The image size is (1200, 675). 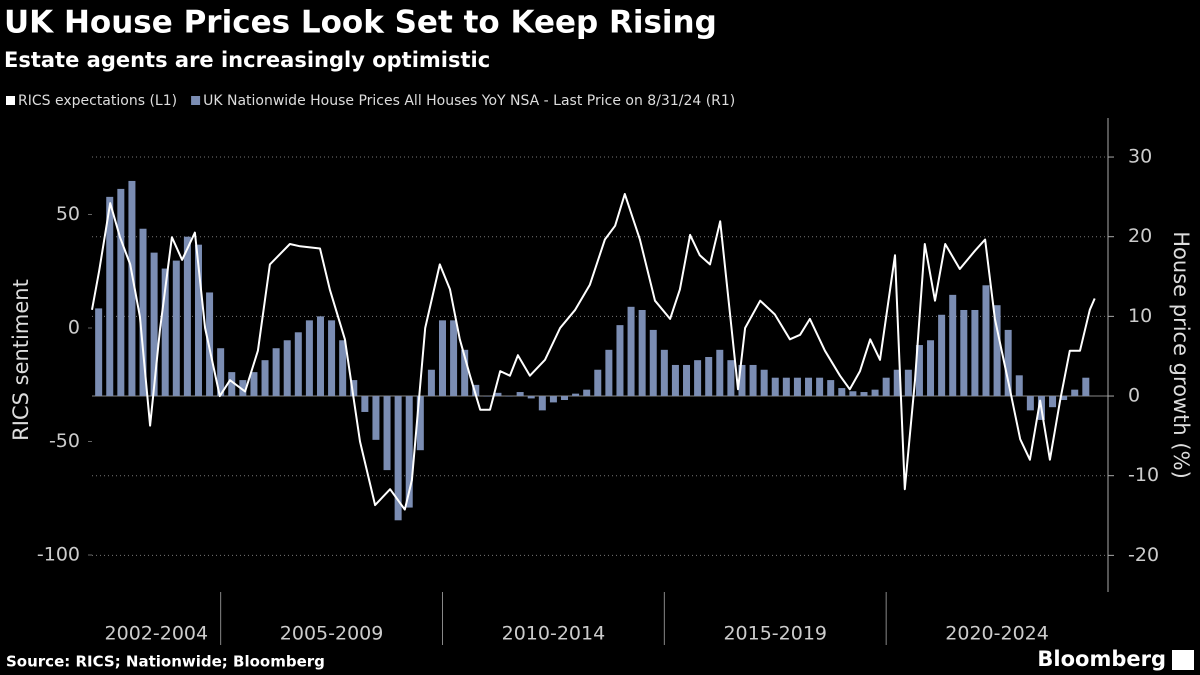 What do you see at coordinates (1134, 396) in the screenshot?
I see `y2-tick-label: 0` at bounding box center [1134, 396].